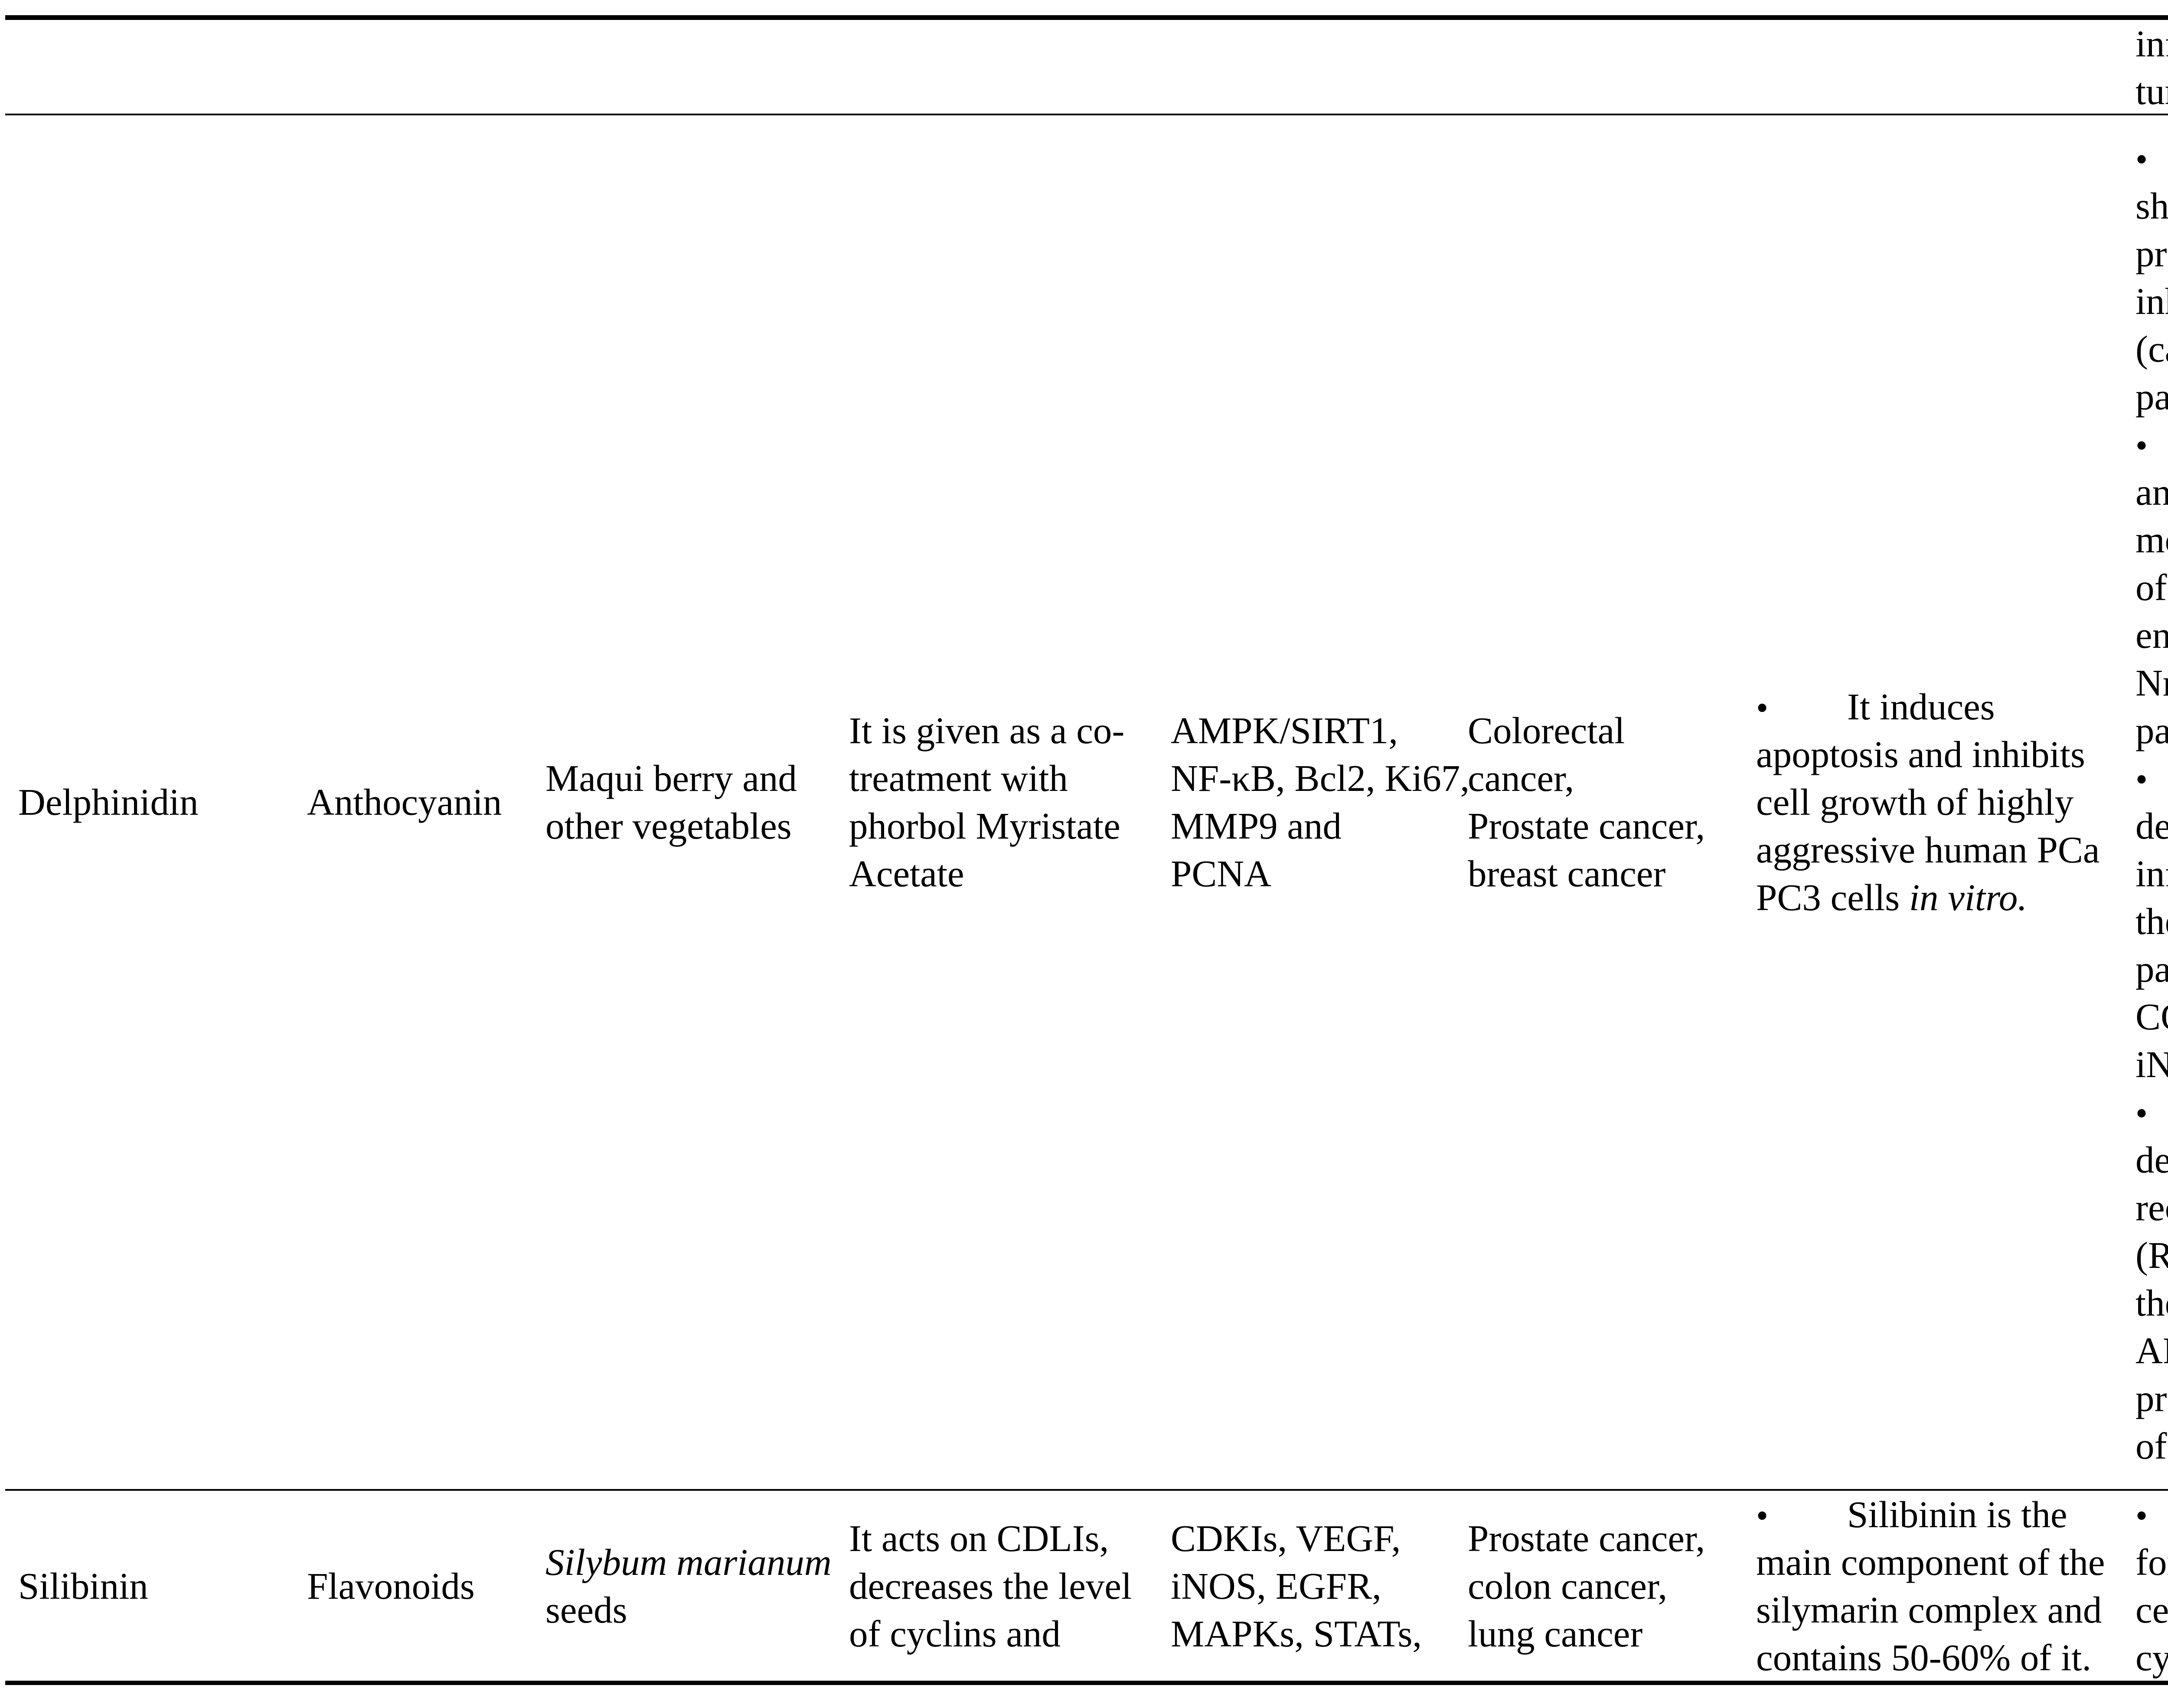 The width and height of the screenshot is (2168, 1708). I want to click on table-cell-line: NF-κB, Bcl2, Ki67,, so click(1320, 778).